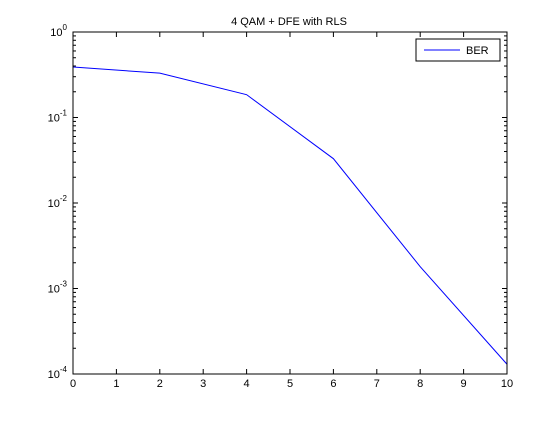 The height and width of the screenshot is (425, 560). Describe the element at coordinates (477, 51) in the screenshot. I see `legend-label-ber: BER` at that location.